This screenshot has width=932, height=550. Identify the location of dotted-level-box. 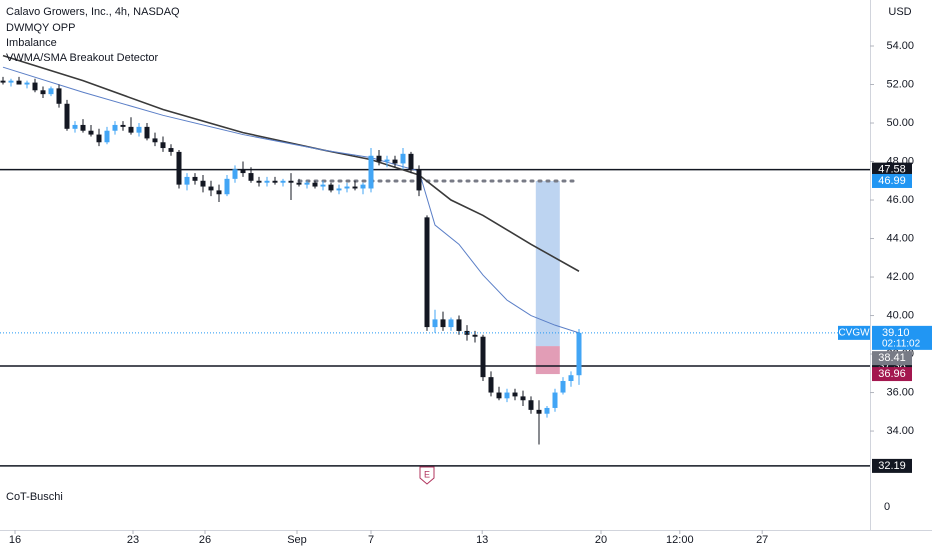
(892, 180).